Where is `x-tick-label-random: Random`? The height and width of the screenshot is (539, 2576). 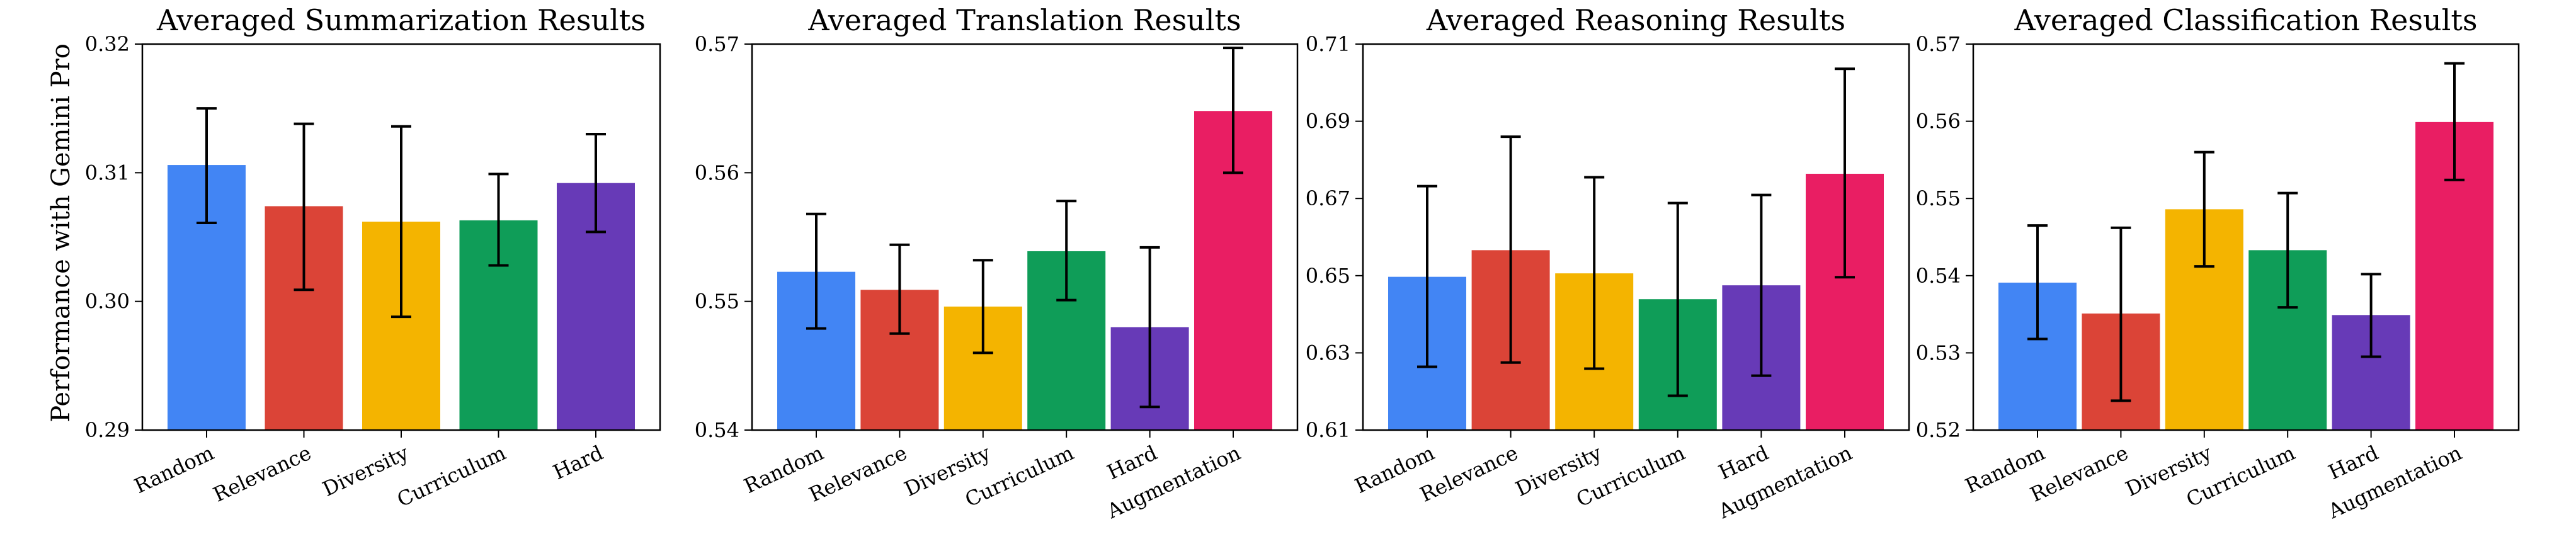
x-tick-label-random: Random is located at coordinates (173, 469).